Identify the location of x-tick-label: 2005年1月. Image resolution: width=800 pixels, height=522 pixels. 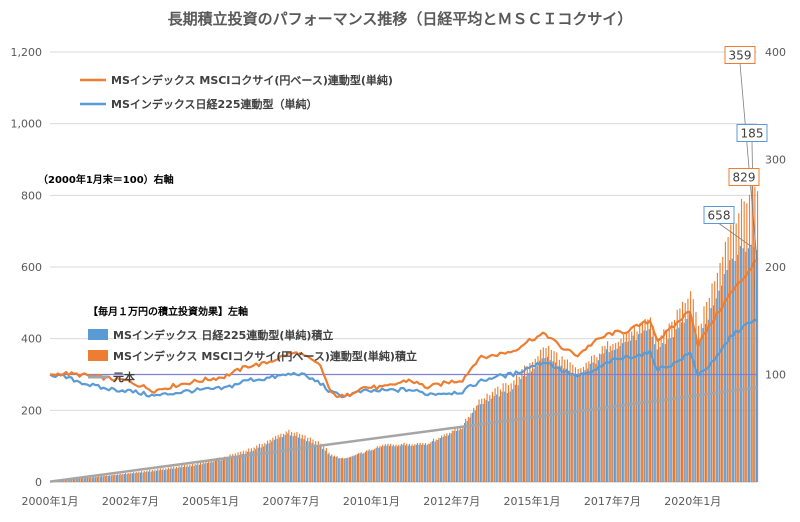
(210, 501).